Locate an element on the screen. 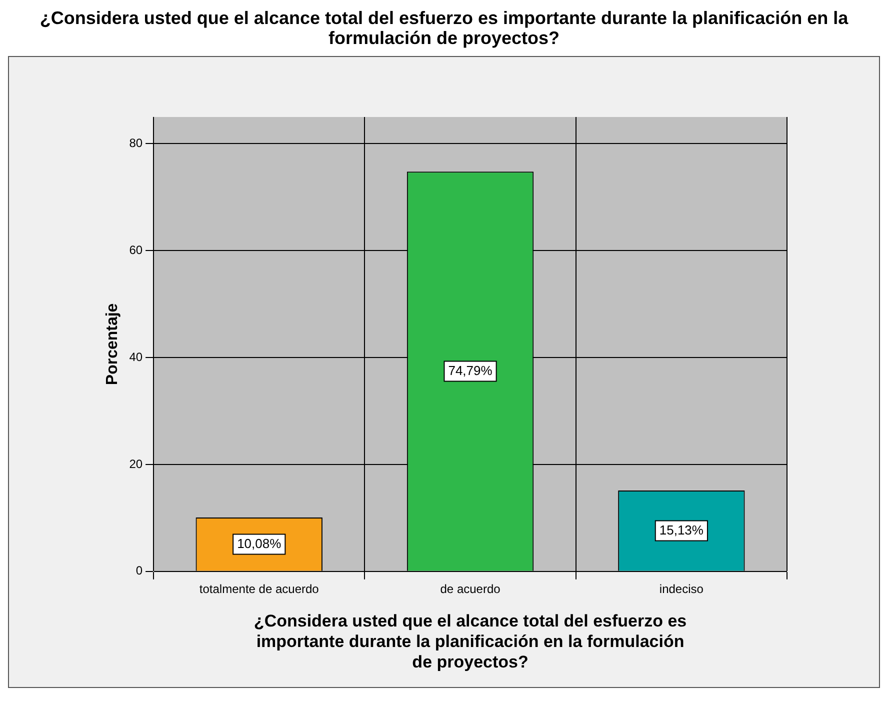 Image resolution: width=888 pixels, height=713 pixels. x-tick-label: de acuerdo is located at coordinates (470, 589).